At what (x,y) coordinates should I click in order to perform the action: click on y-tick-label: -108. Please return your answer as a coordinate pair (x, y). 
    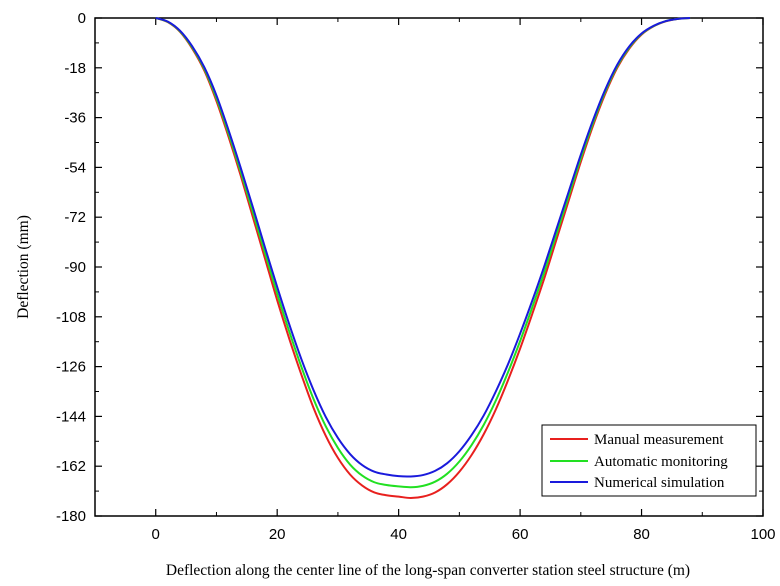
    Looking at the image, I should click on (71, 317).